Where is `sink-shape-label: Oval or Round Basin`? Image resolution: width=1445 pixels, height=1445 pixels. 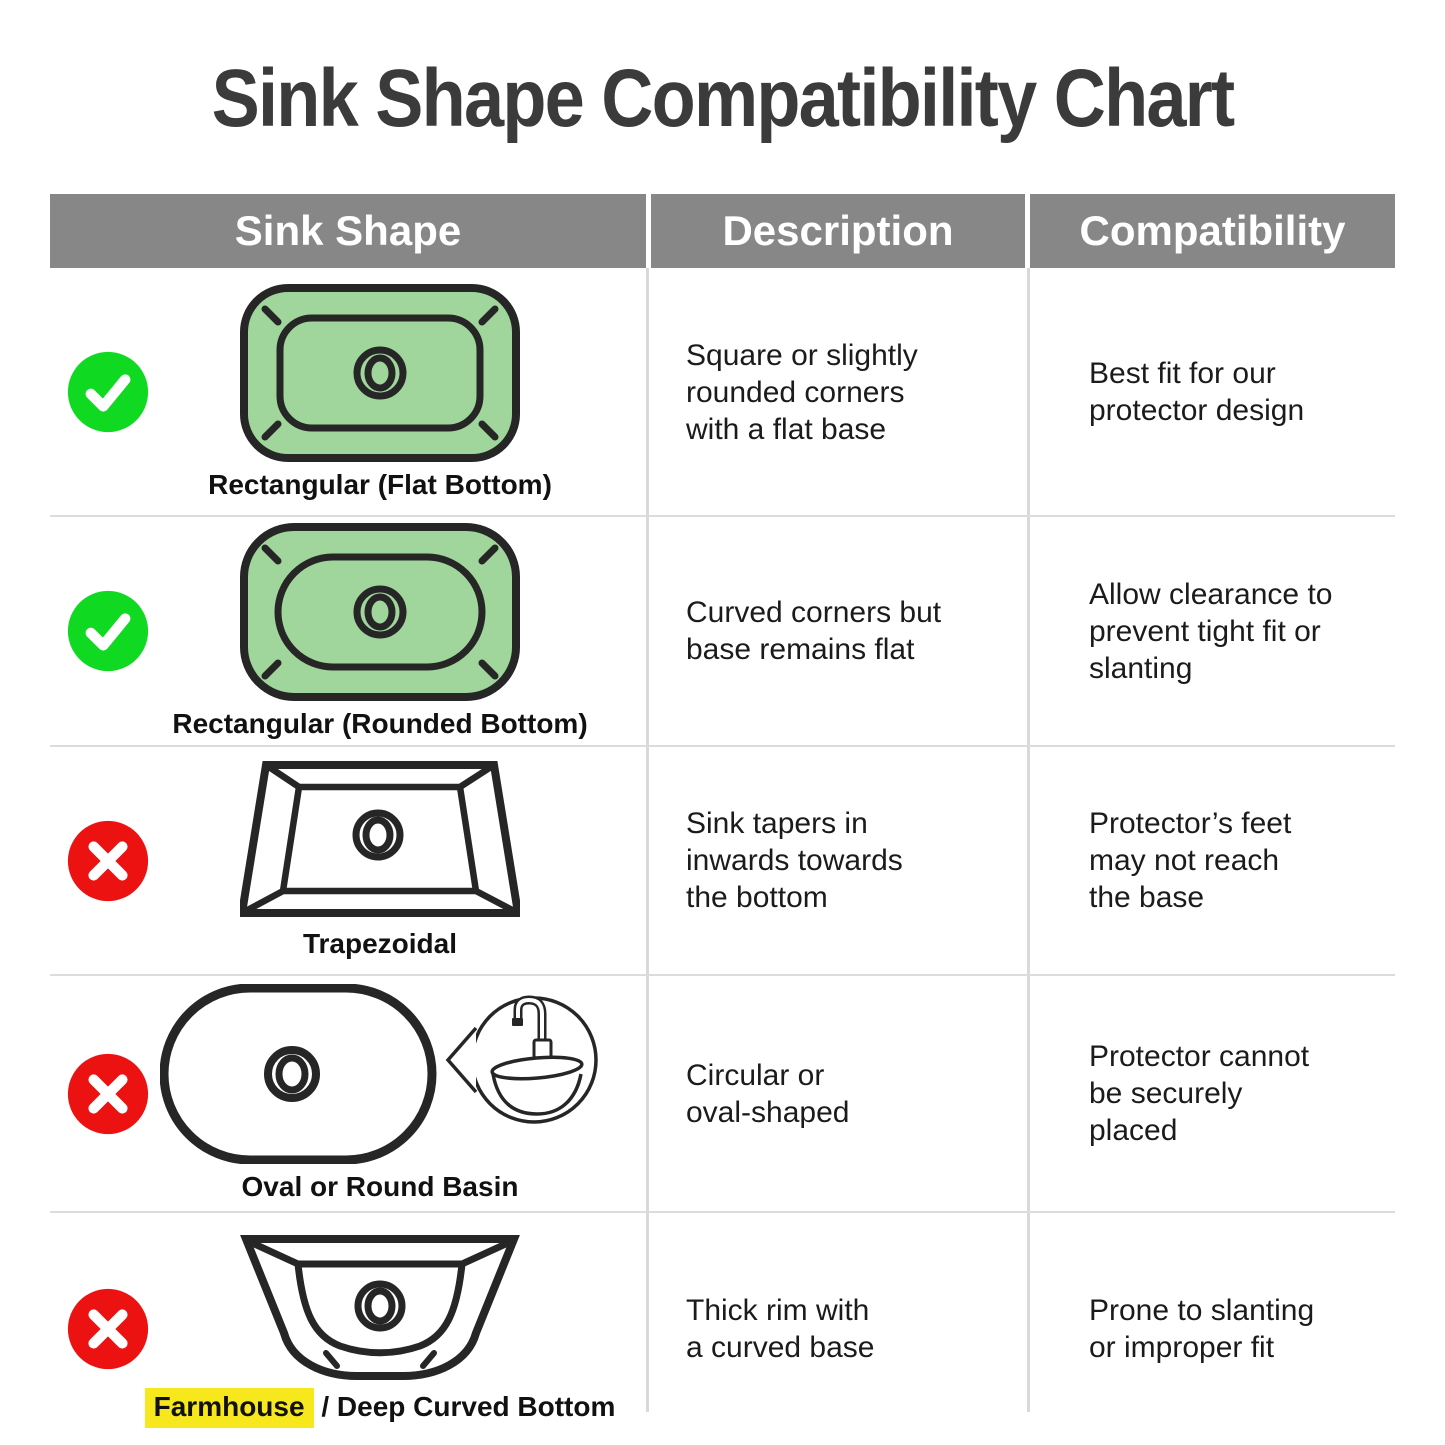 sink-shape-label: Oval or Round Basin is located at coordinates (380, 1186).